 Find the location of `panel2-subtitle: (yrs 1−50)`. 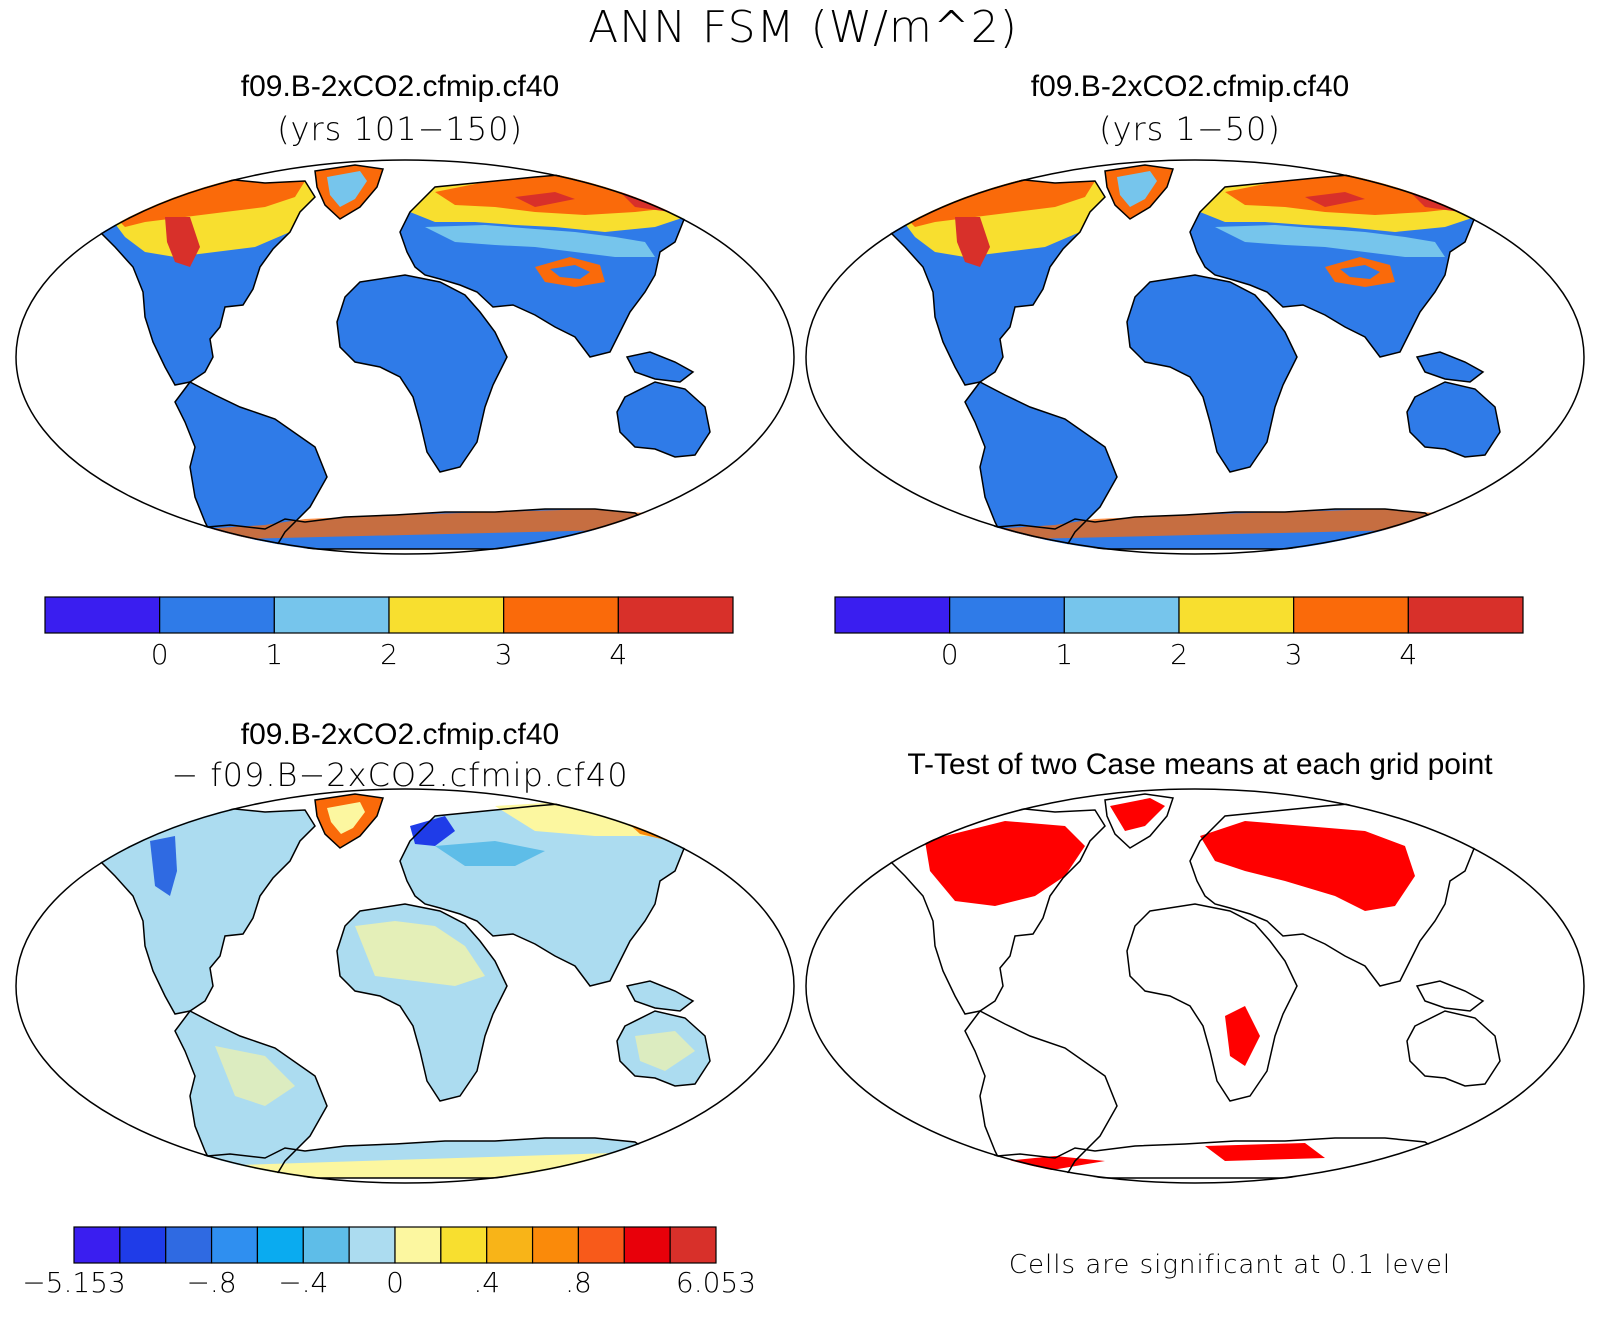

panel2-subtitle: (yrs 1−50) is located at coordinates (1190, 129).